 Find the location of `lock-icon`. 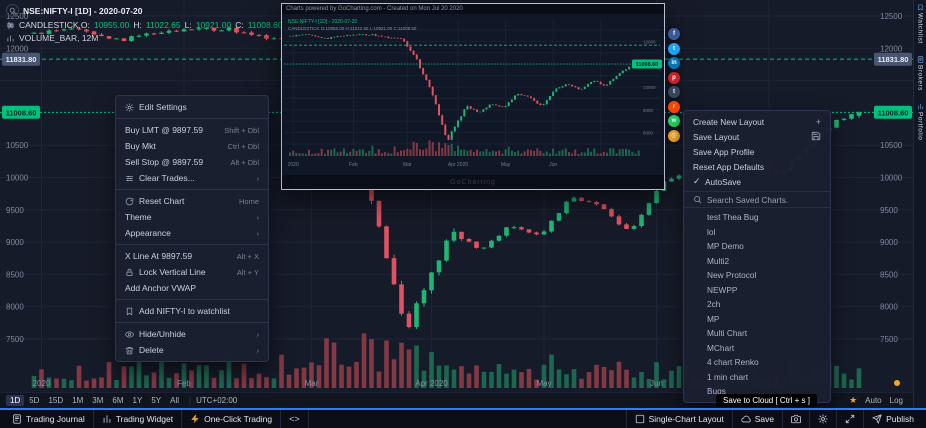

lock-icon is located at coordinates (129, 272).